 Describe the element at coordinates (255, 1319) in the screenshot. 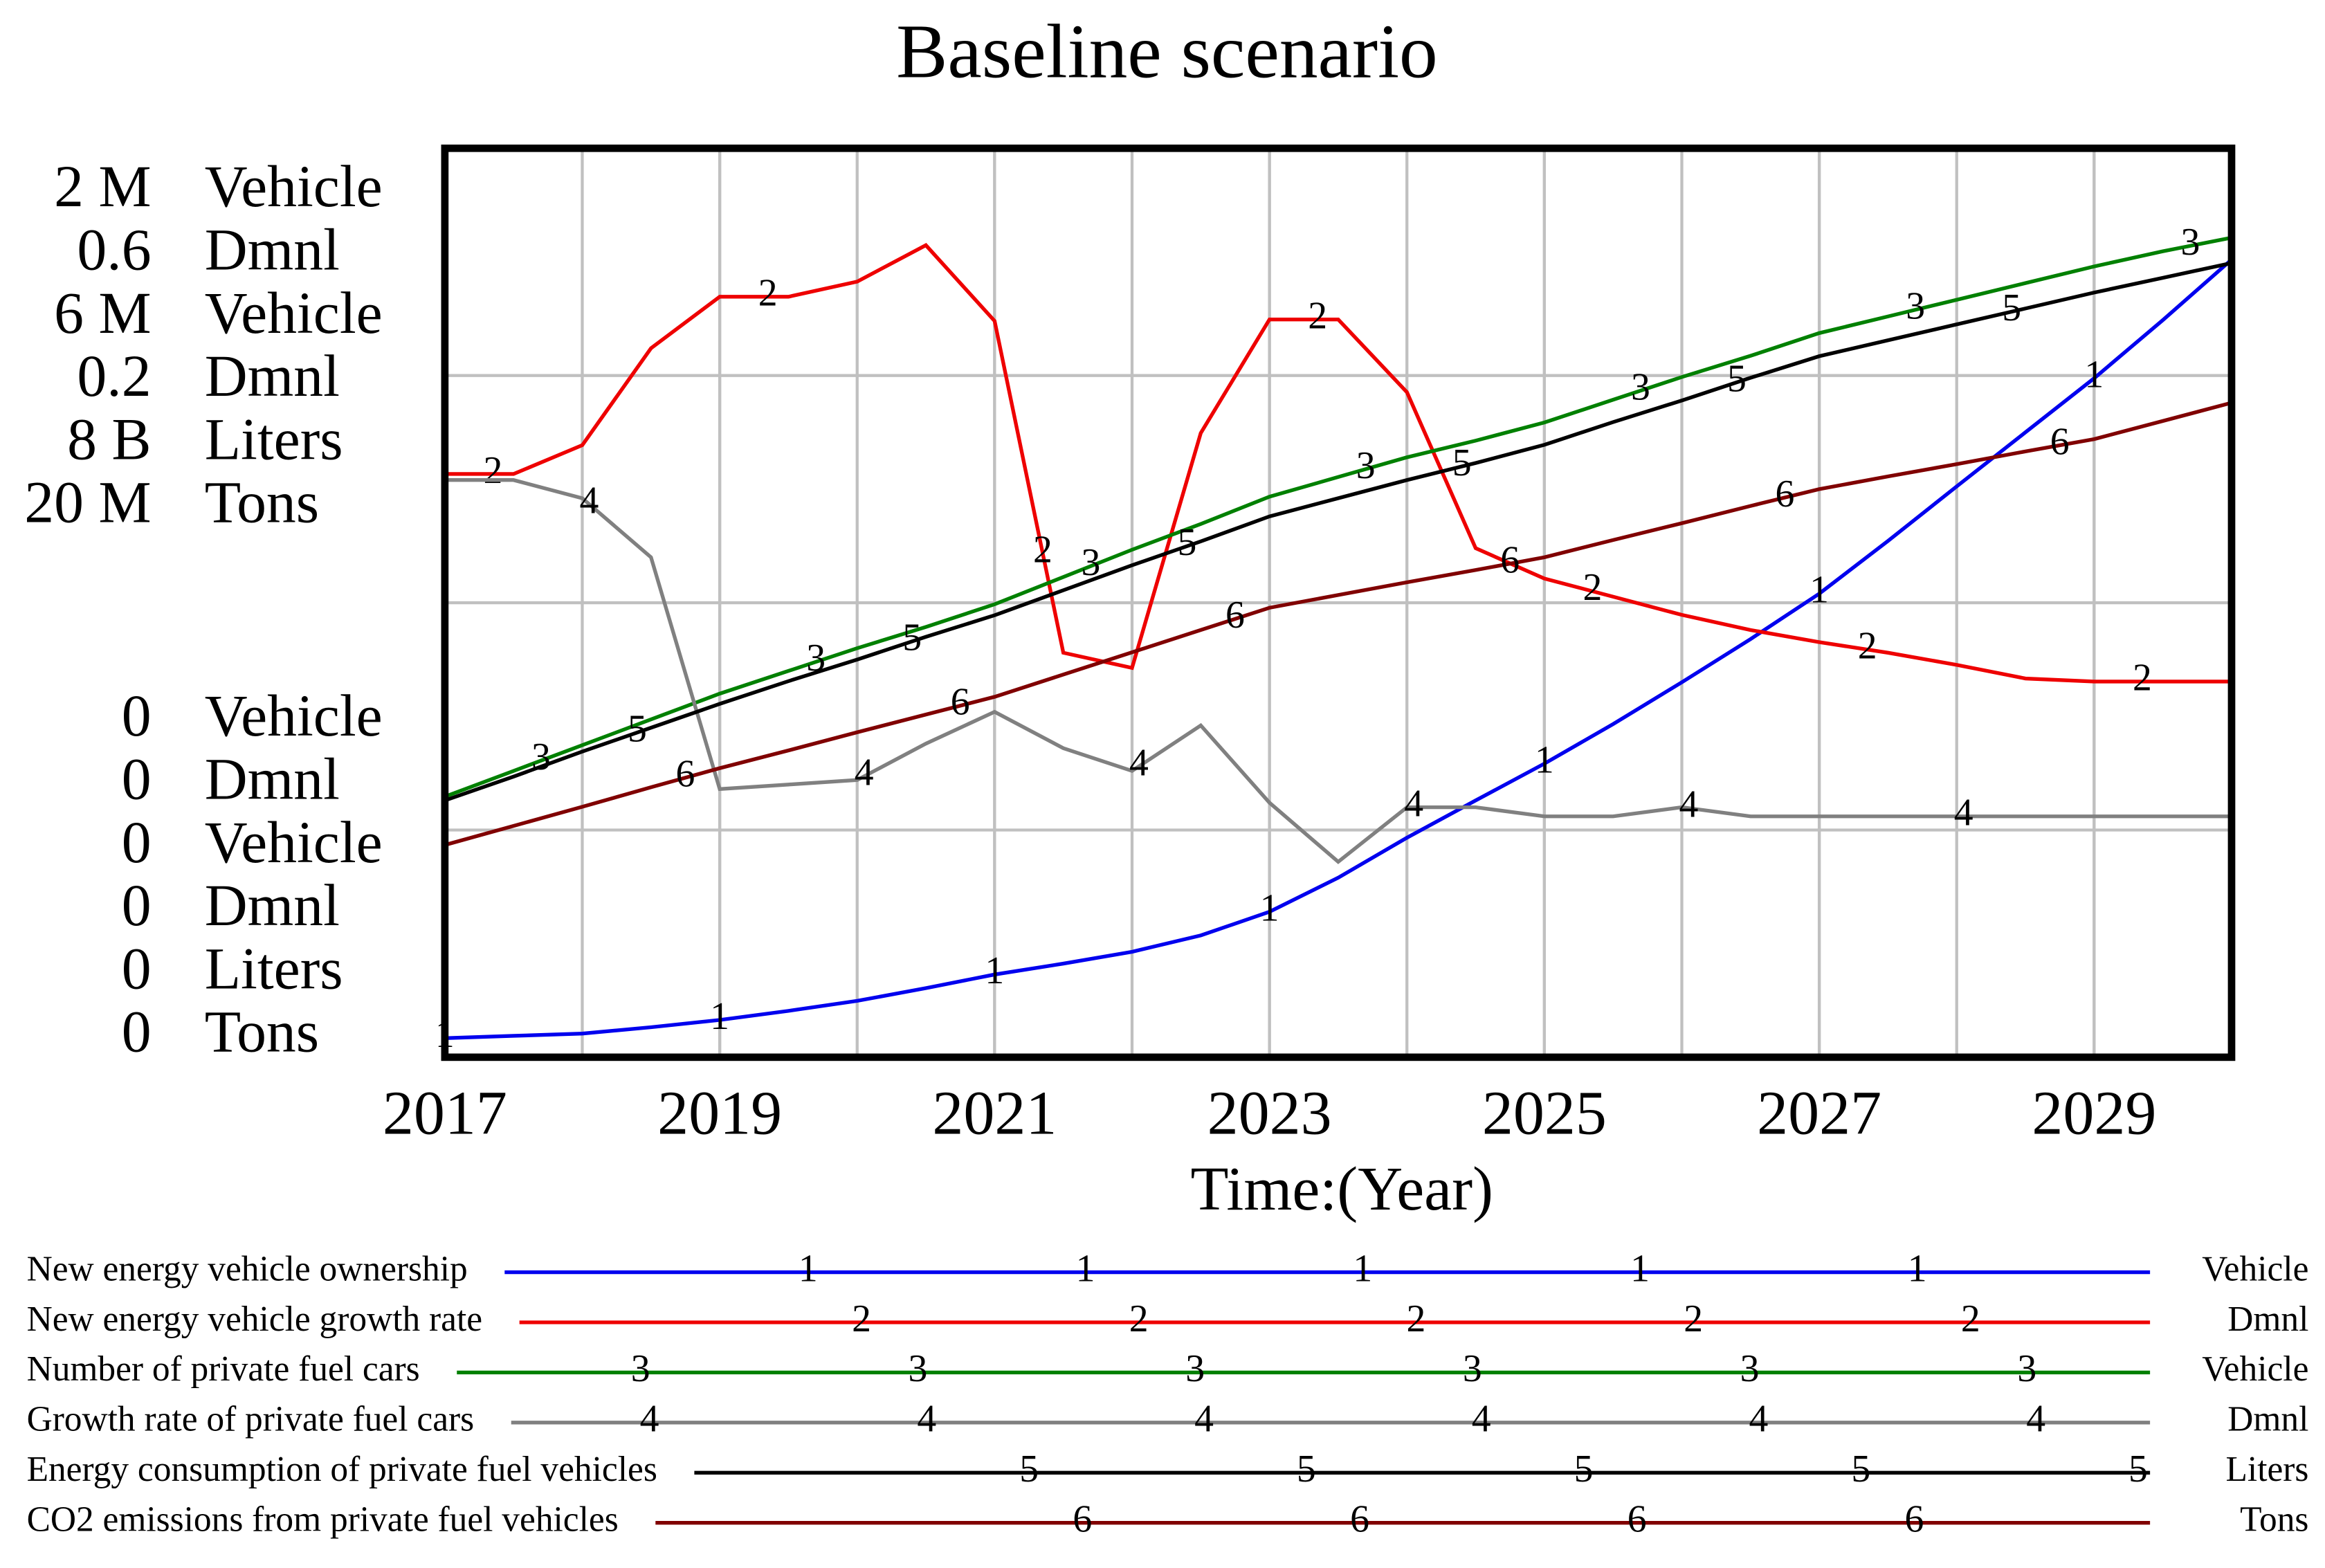

I see `legend-label: New energy vehicle growth rate` at that location.